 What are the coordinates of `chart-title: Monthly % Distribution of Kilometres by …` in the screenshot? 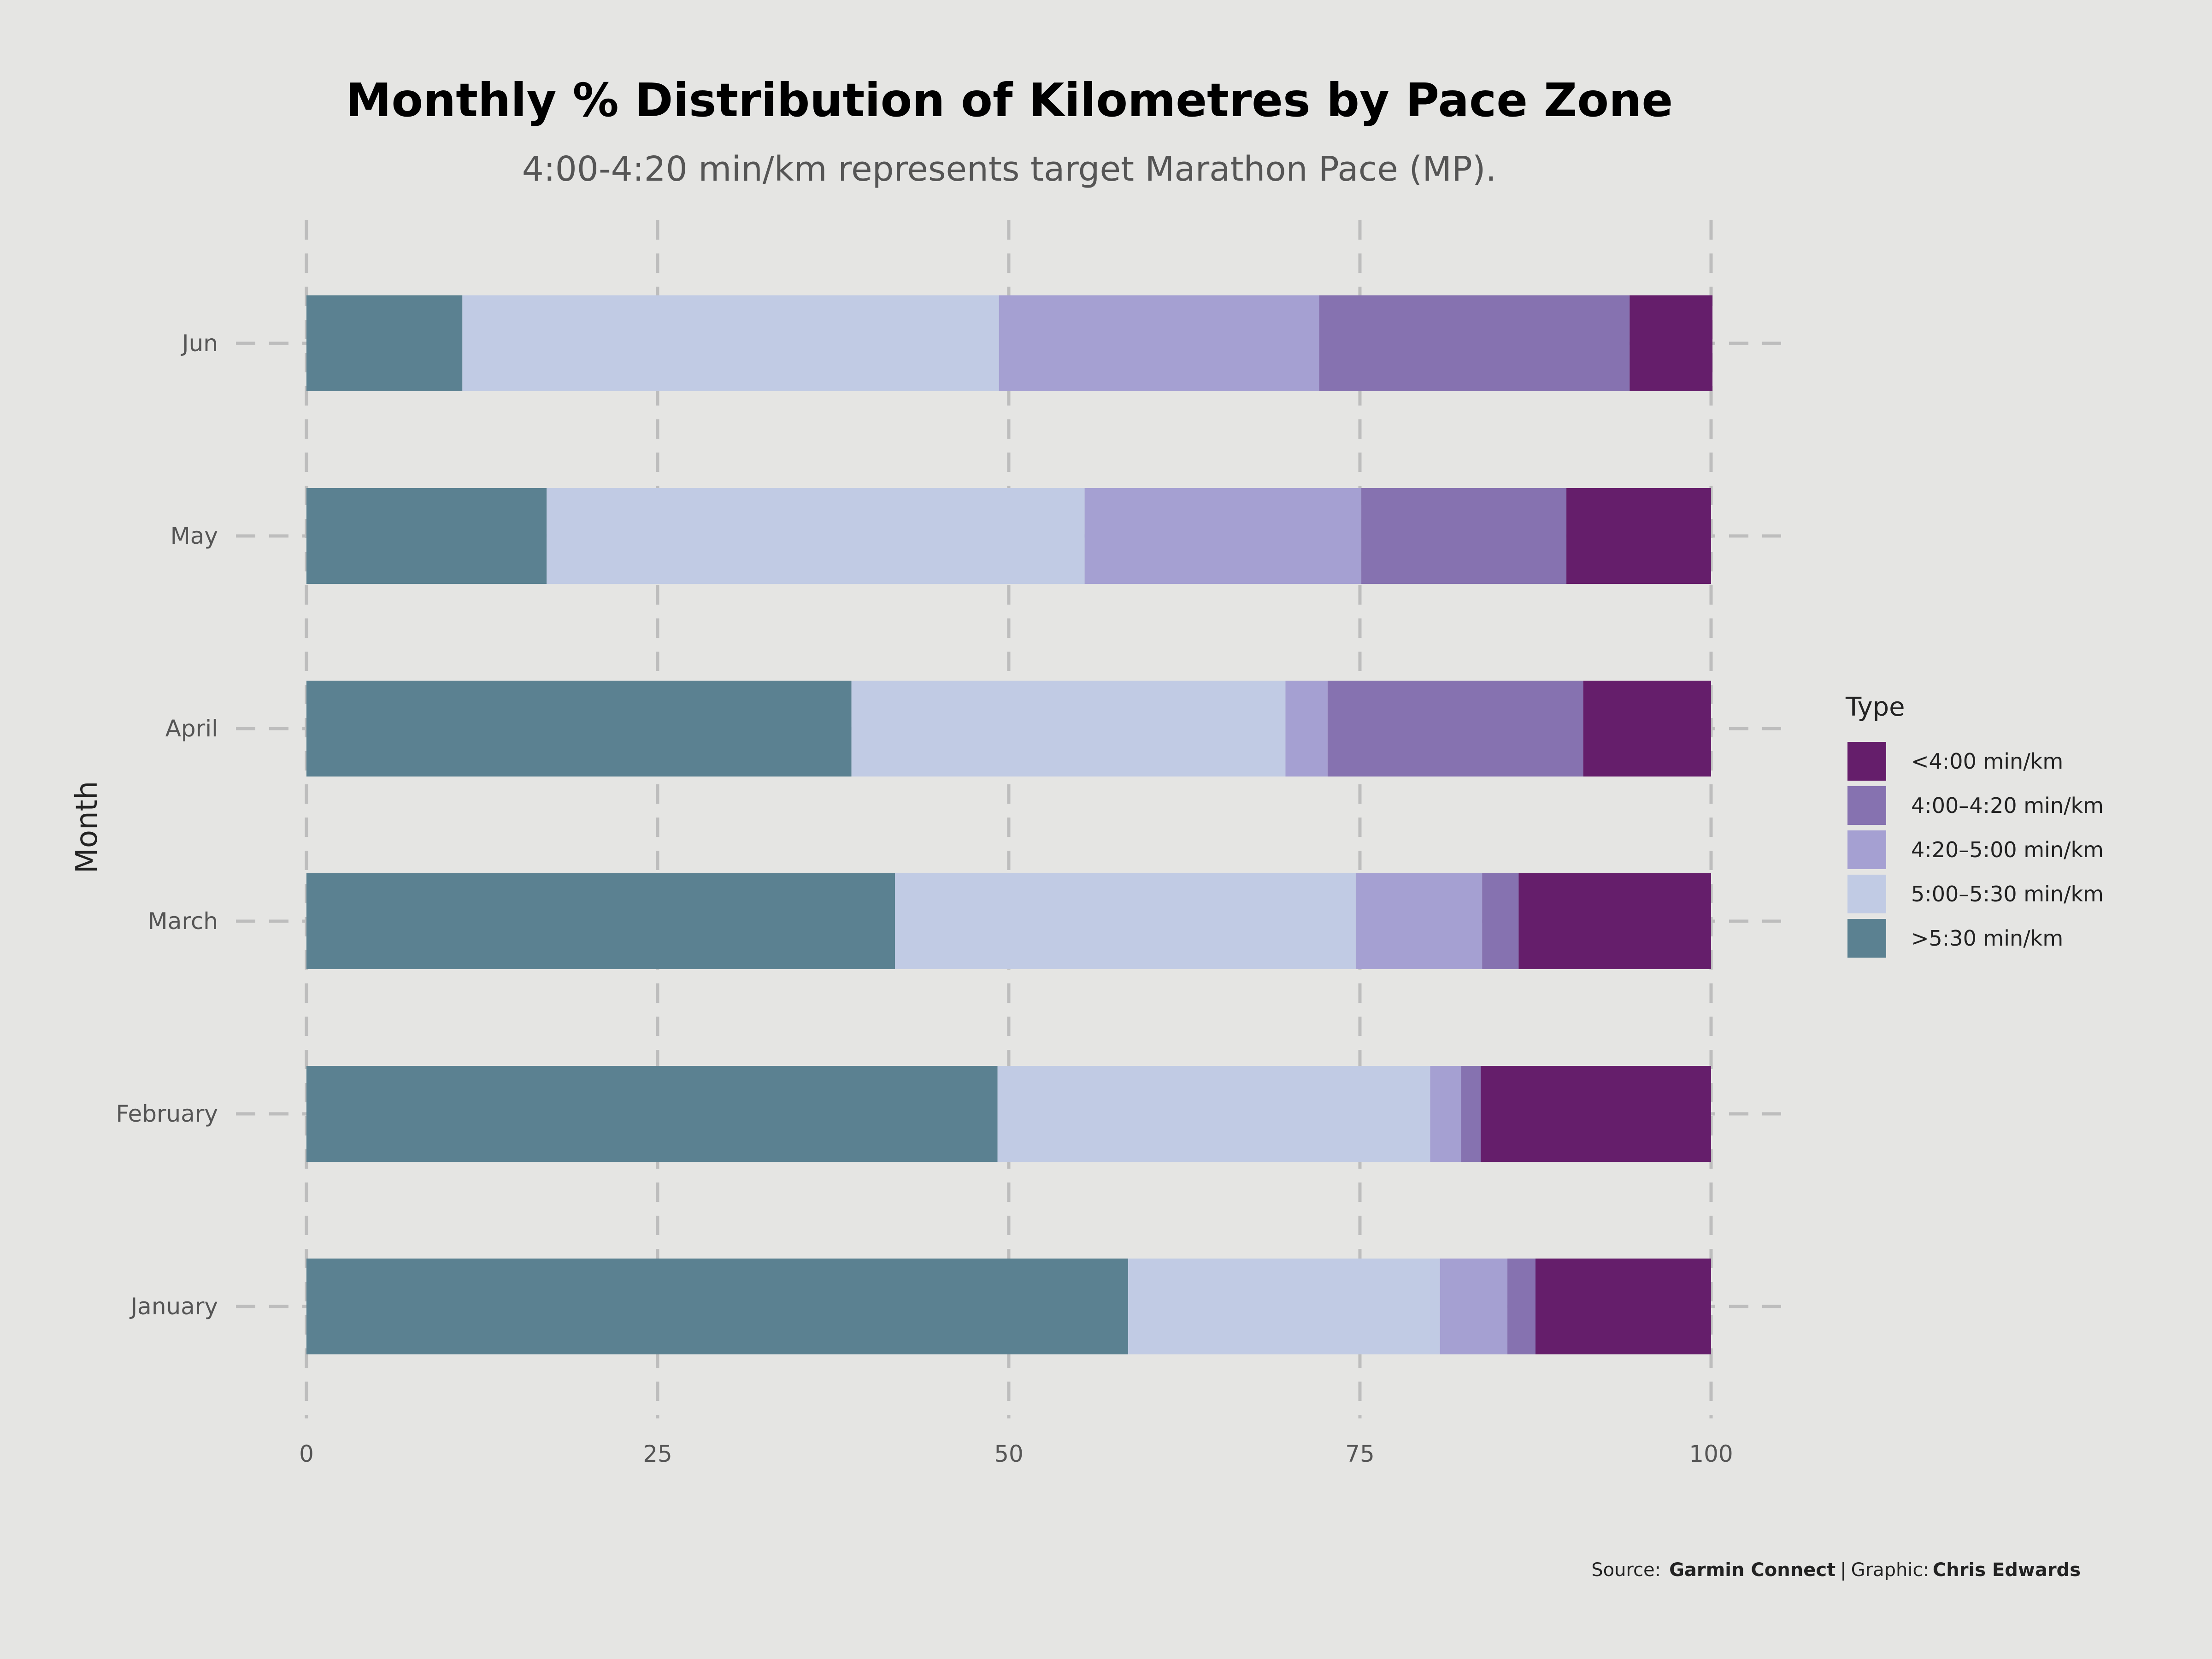 It's located at (1009, 100).